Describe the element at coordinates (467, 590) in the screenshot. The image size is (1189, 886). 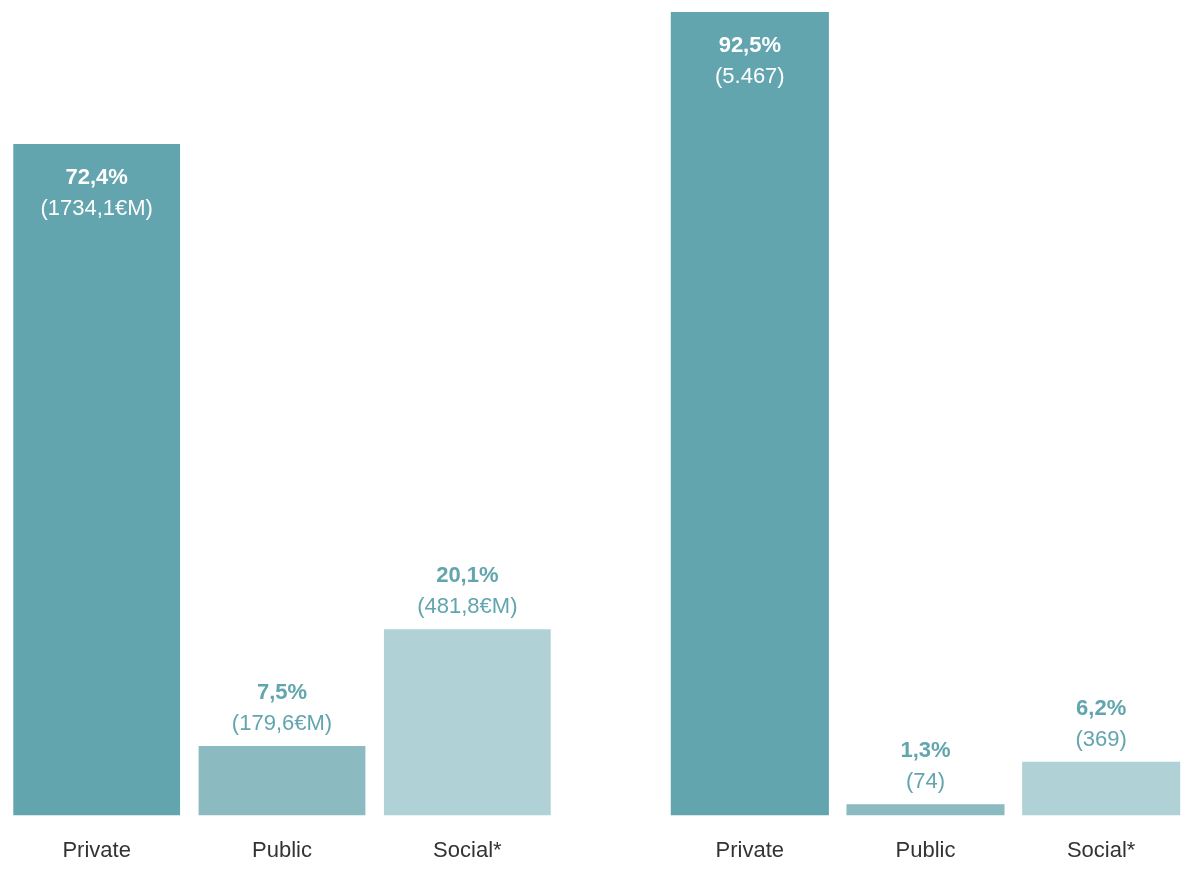
I see `data-label: 20,1% (481,8€M)` at that location.